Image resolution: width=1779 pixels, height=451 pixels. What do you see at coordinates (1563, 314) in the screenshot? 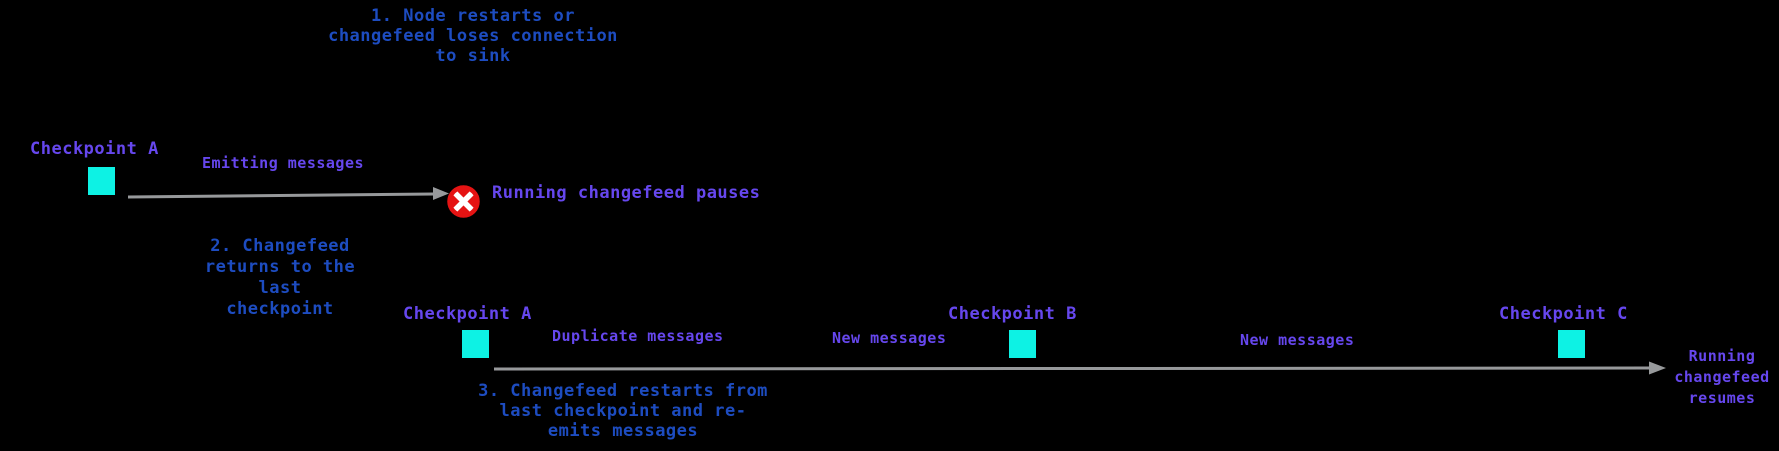
I see `checkpoint-c-label: Checkpoint C` at bounding box center [1563, 314].